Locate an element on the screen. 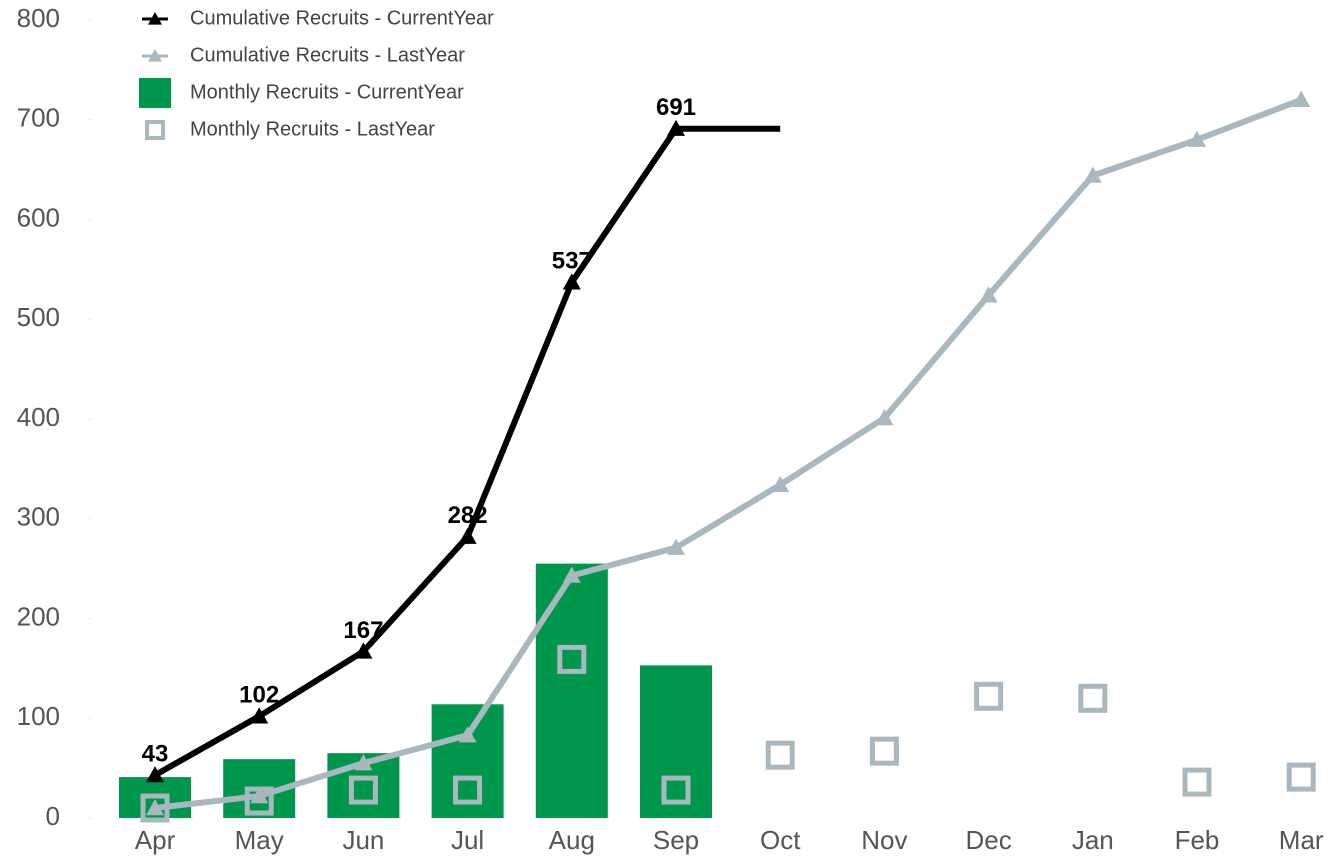 Image resolution: width=1332 pixels, height=859 pixels. legend-swatch is located at coordinates (155, 93).